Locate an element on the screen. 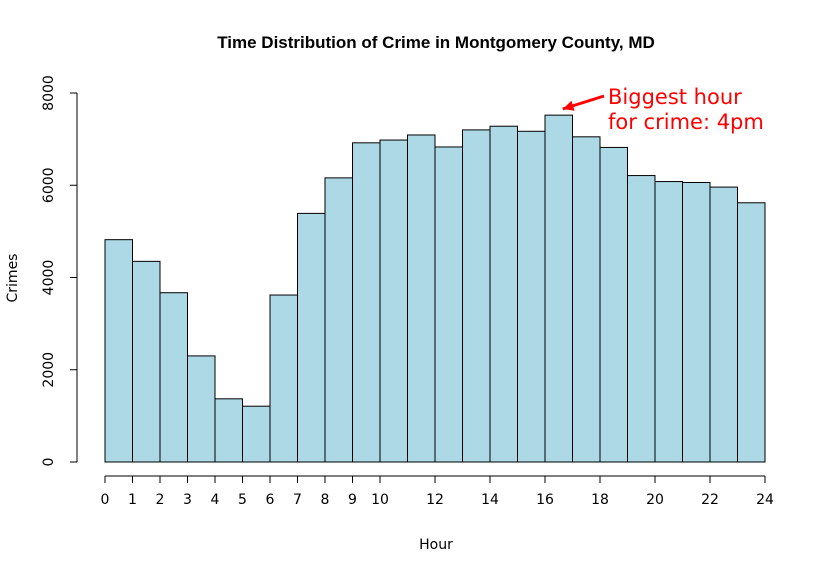 The width and height of the screenshot is (832, 574). x-tick-label: 8 is located at coordinates (325, 500).